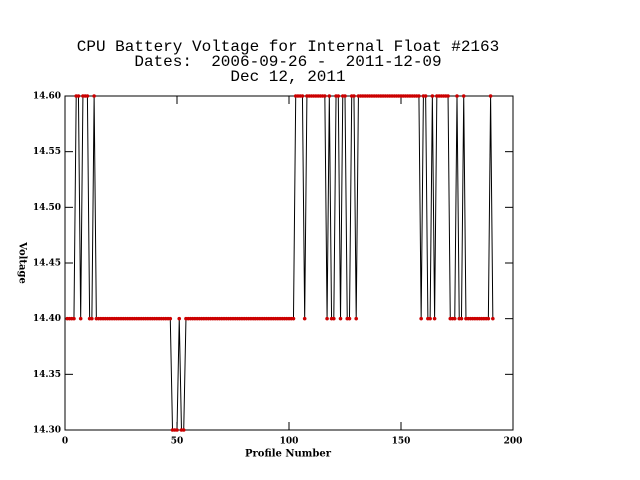 The height and width of the screenshot is (480, 640). What do you see at coordinates (177, 442) in the screenshot?
I see `x-tick-label: 50` at bounding box center [177, 442].